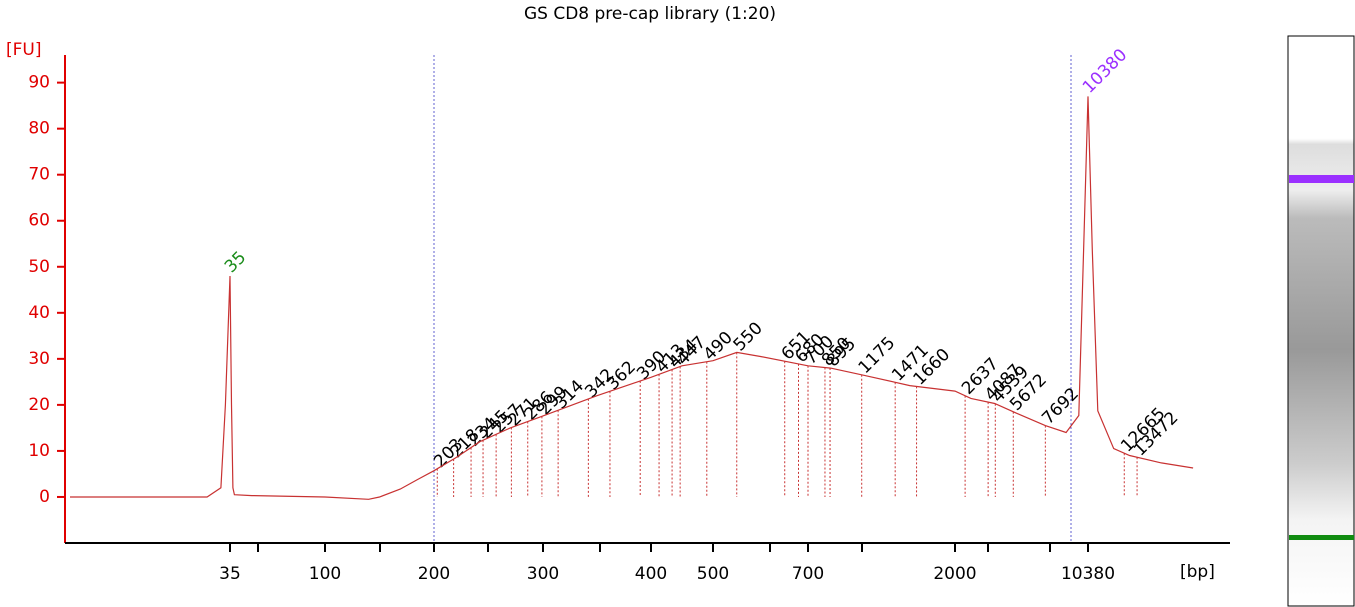  Describe the element at coordinates (39, 405) in the screenshot. I see `y-tick-label: 20` at that location.